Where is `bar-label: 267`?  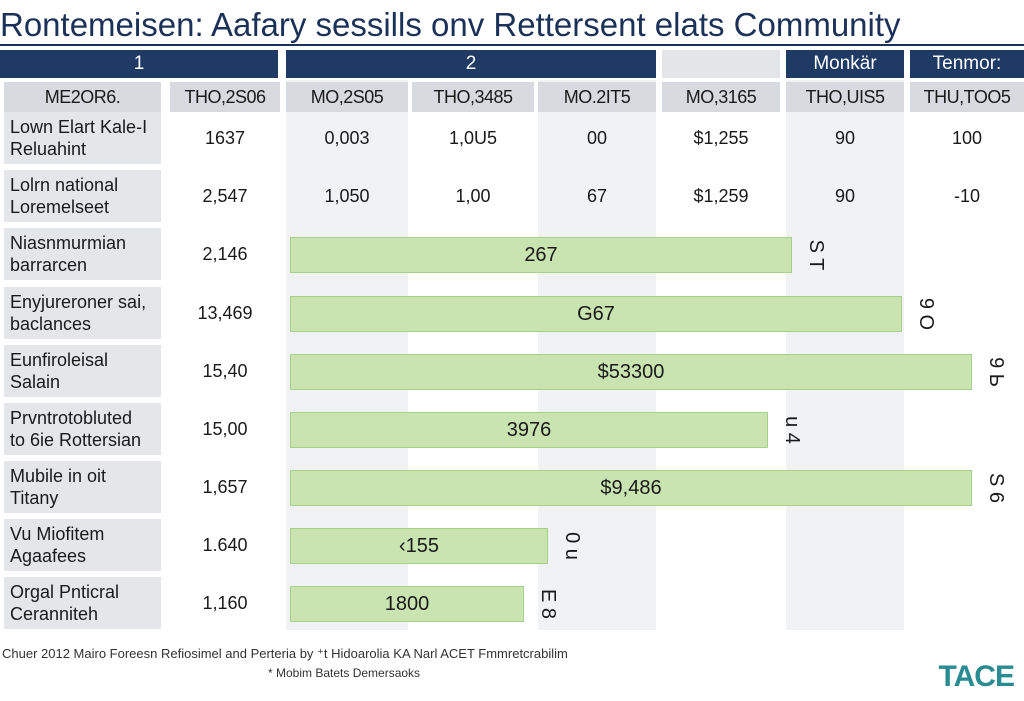
bar-label: 267 is located at coordinates (541, 255).